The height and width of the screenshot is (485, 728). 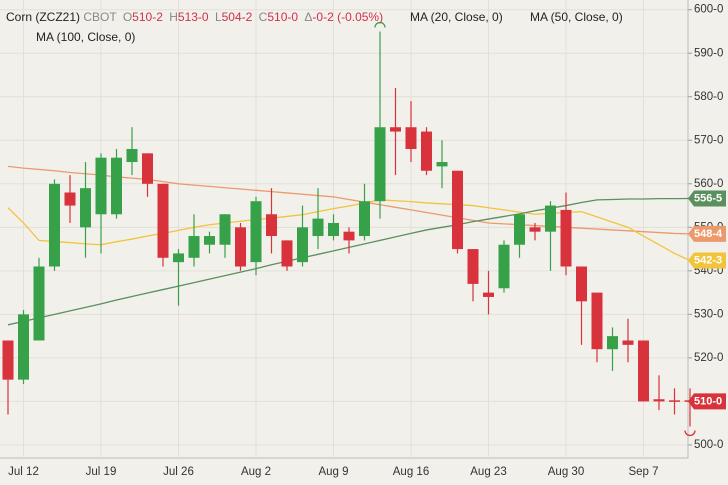 I want to click on symbol: Corn (ZCZ21), so click(x=43, y=17).